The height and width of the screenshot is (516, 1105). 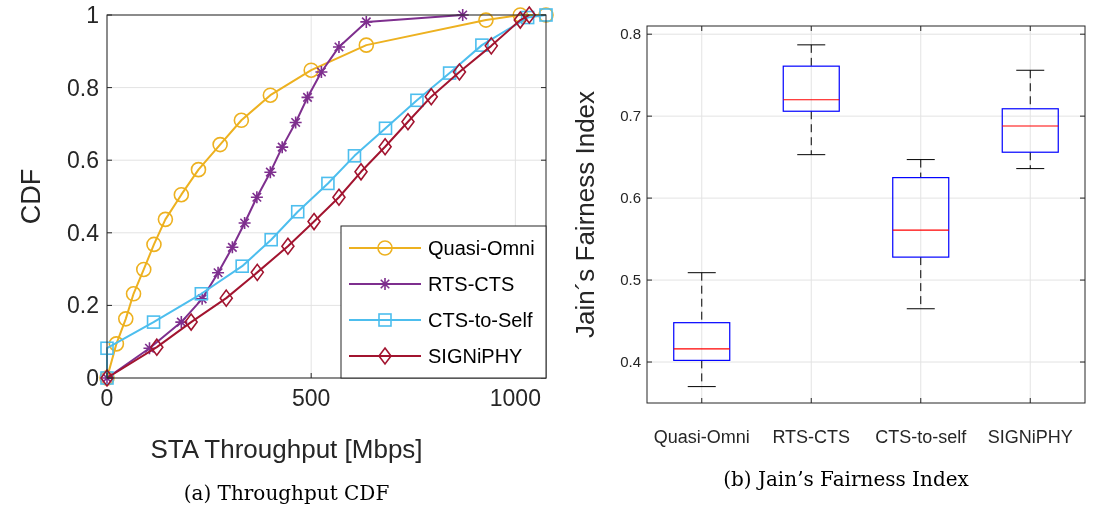 What do you see at coordinates (480, 320) in the screenshot?
I see `legend-label: CTS-to-Self` at bounding box center [480, 320].